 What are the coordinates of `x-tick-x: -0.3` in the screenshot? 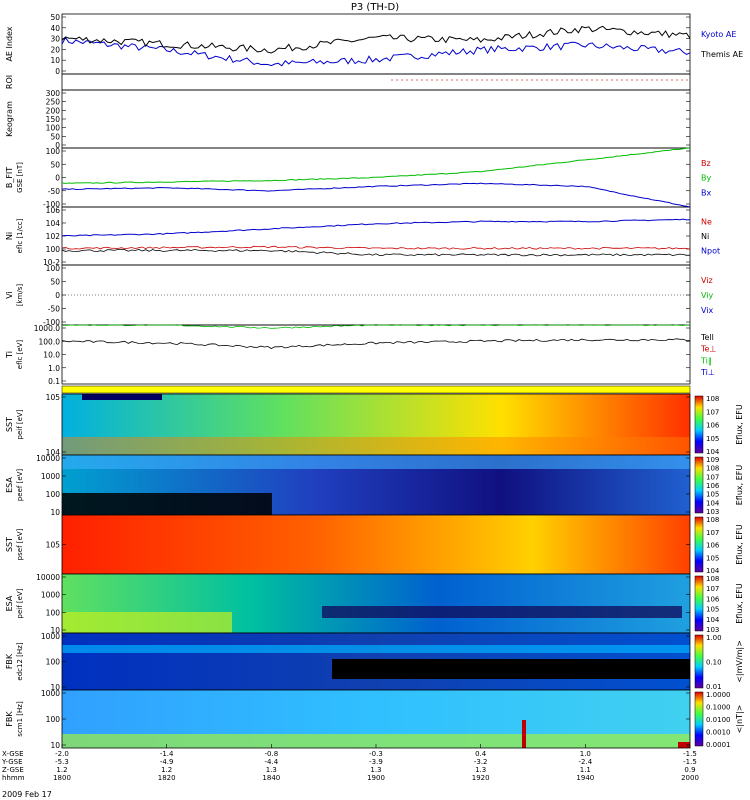 It's located at (376, 754).